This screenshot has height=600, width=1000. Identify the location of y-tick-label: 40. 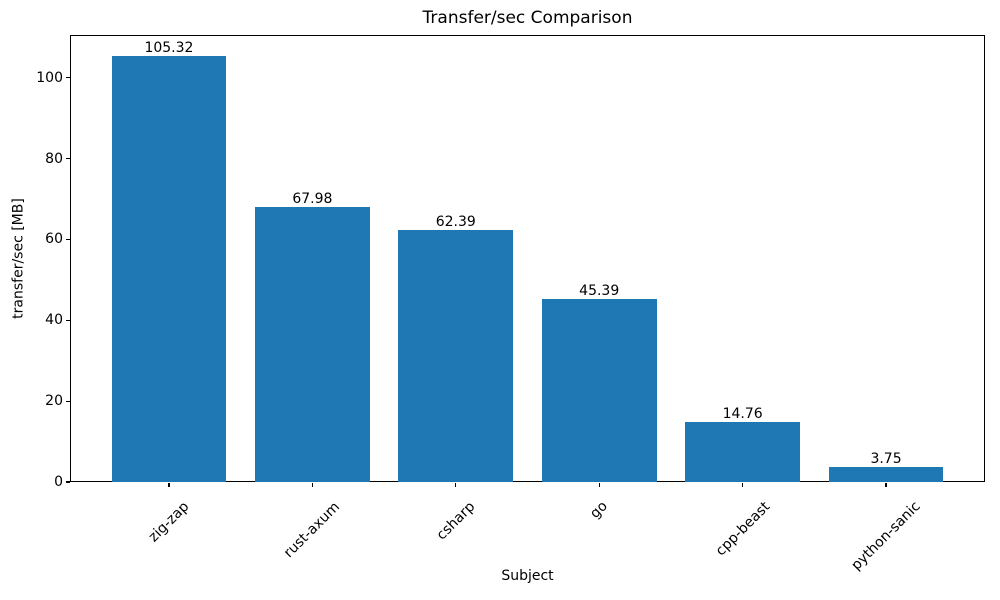
(54, 320).